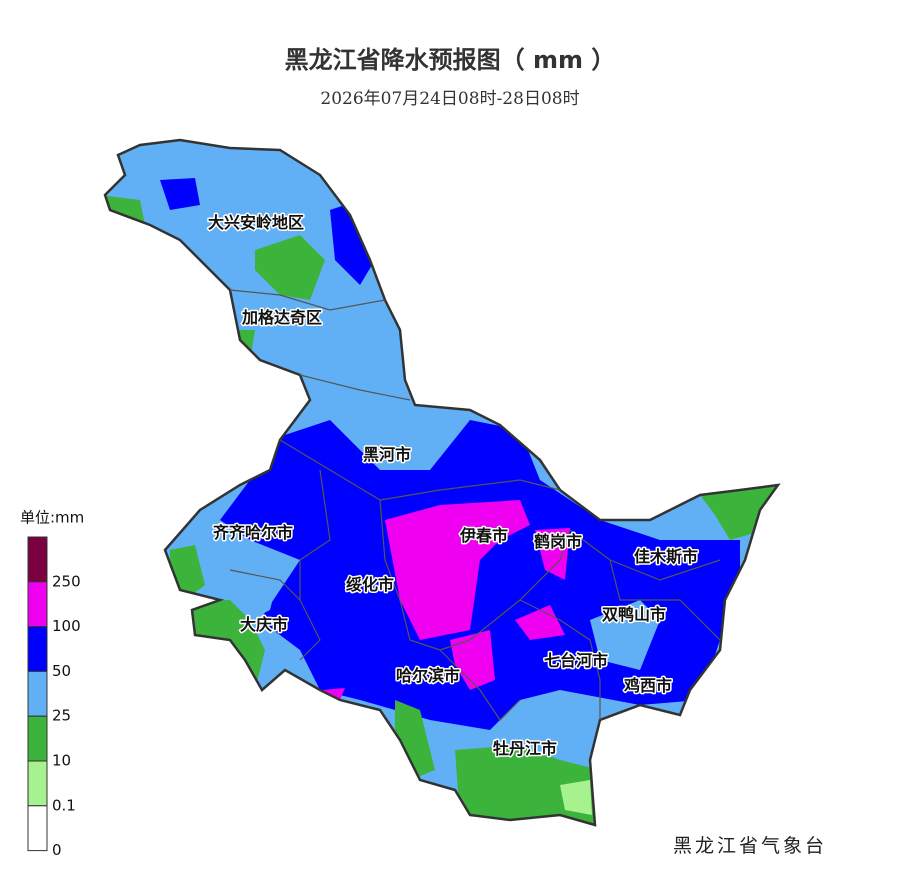  Describe the element at coordinates (525, 748) in the screenshot. I see `region-label: 牡丹江市` at that location.